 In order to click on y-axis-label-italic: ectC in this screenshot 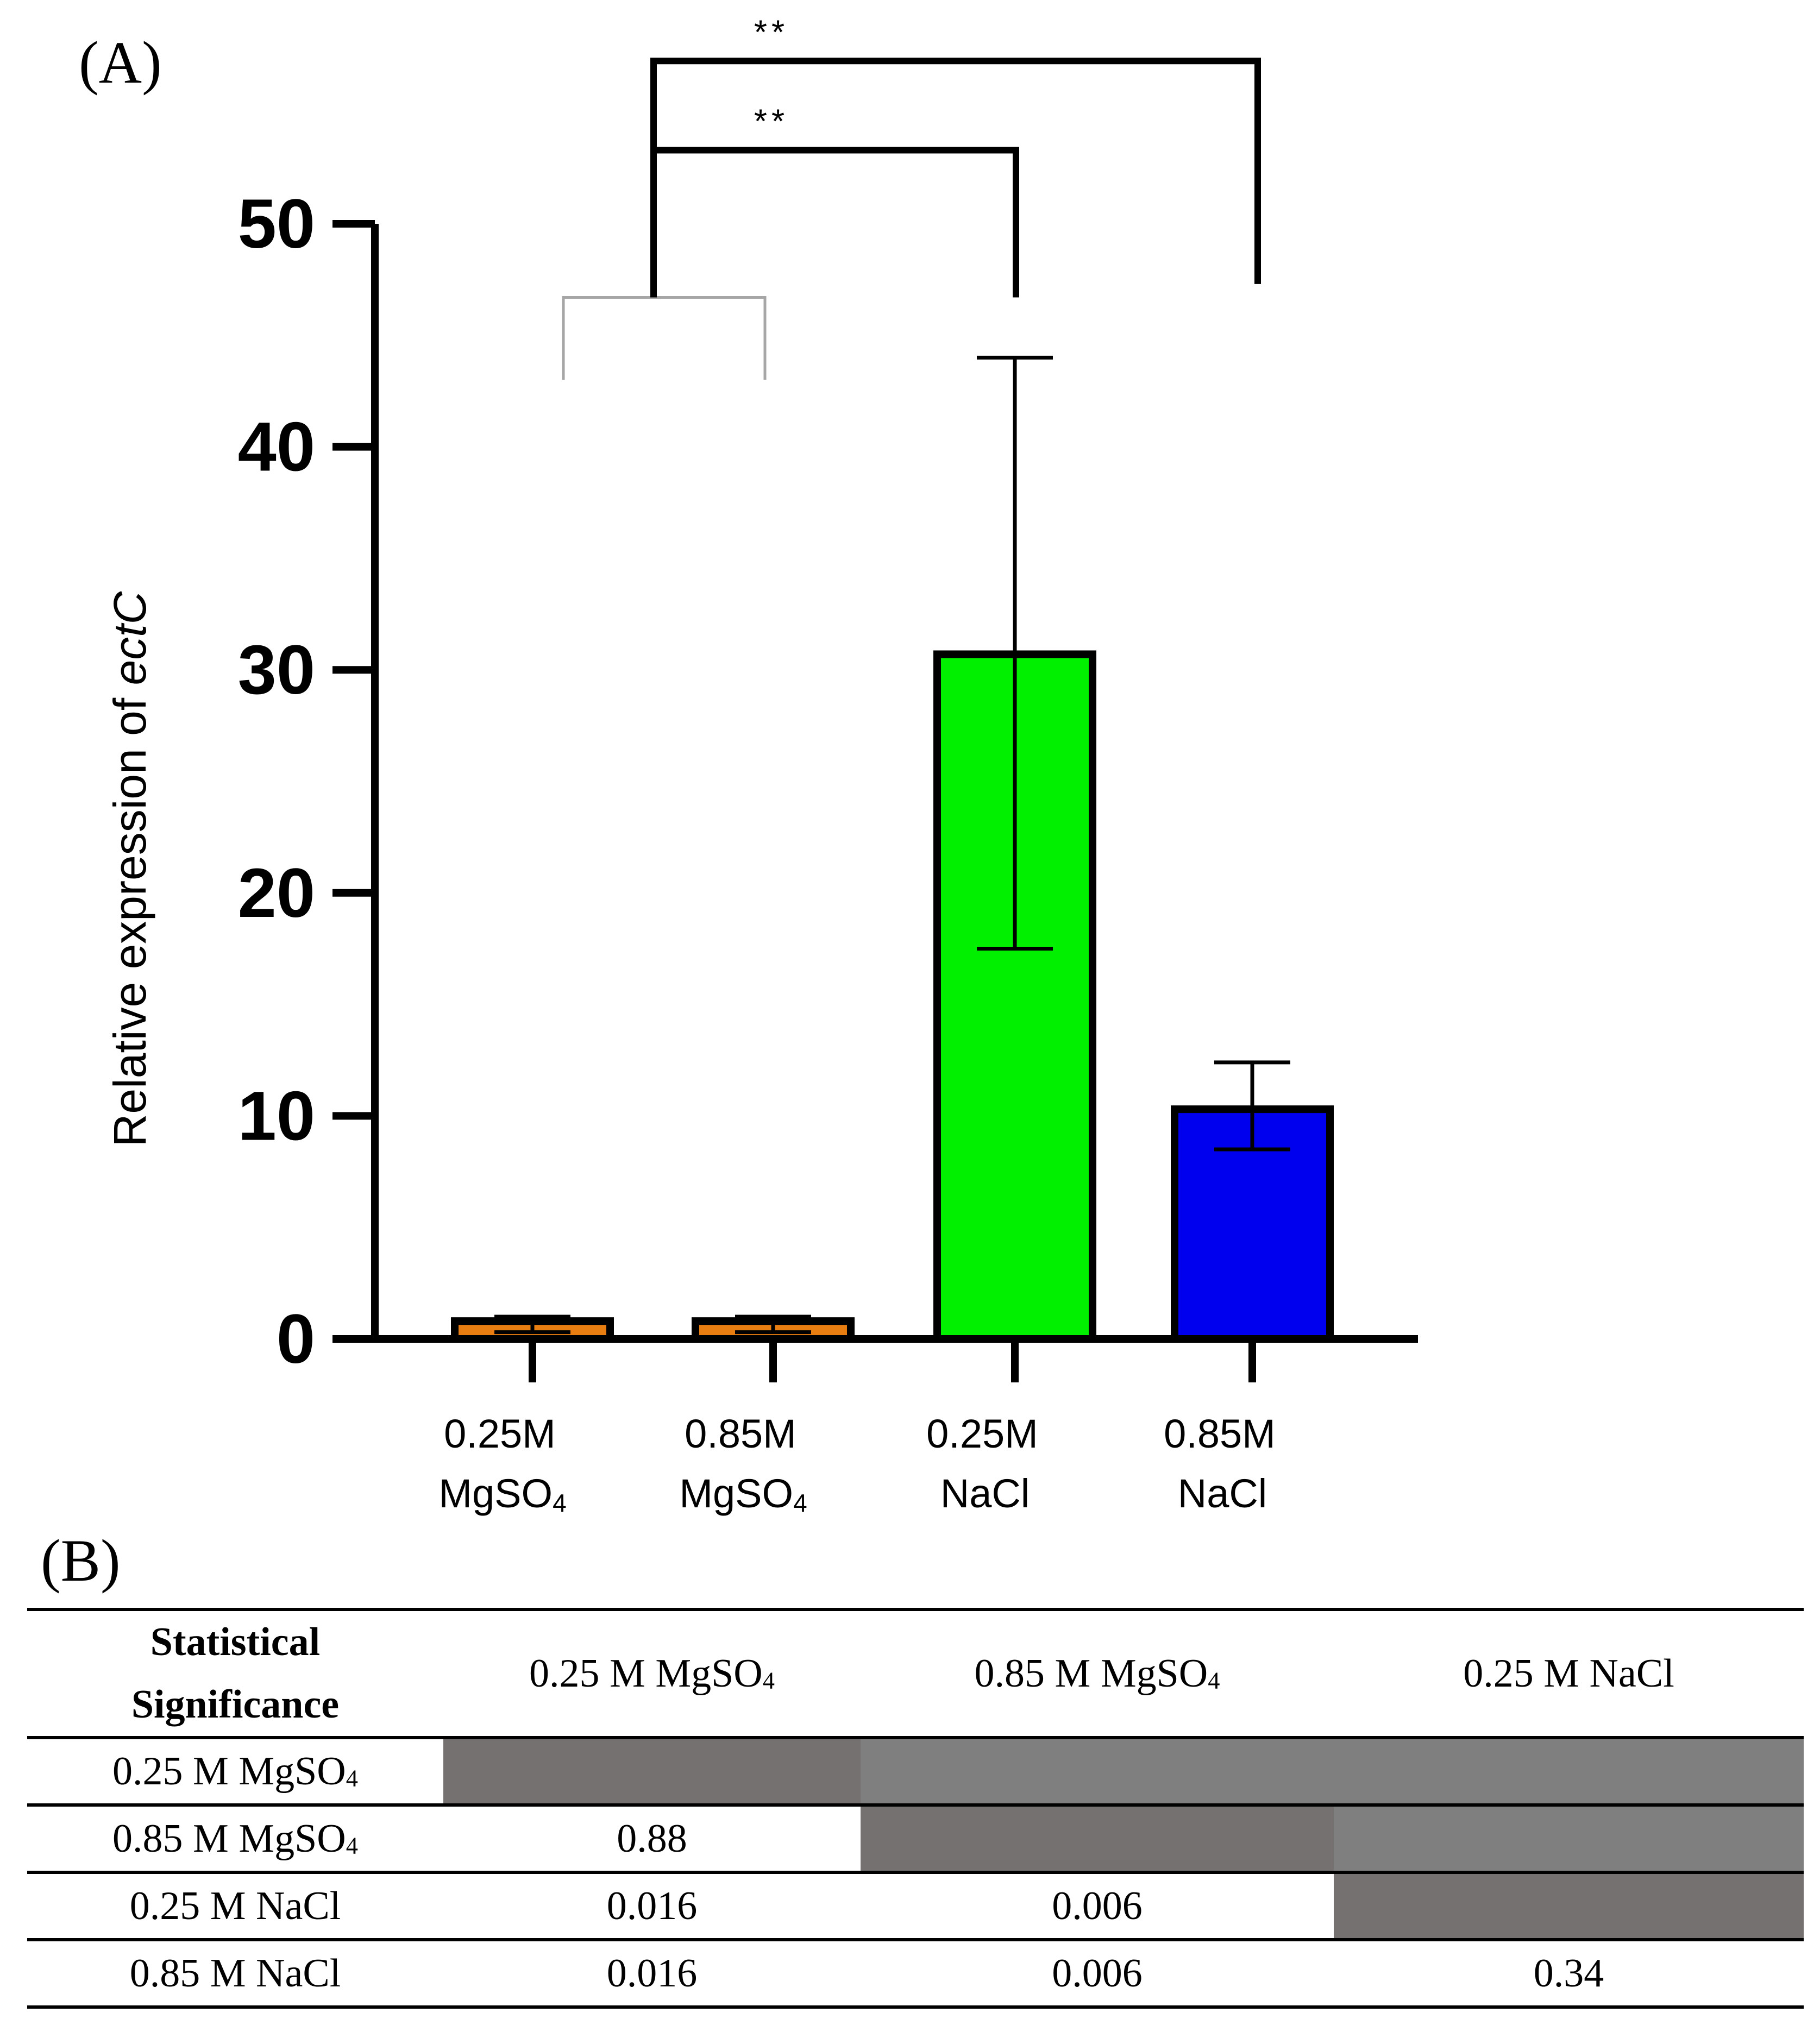, I will do `click(129, 637)`.